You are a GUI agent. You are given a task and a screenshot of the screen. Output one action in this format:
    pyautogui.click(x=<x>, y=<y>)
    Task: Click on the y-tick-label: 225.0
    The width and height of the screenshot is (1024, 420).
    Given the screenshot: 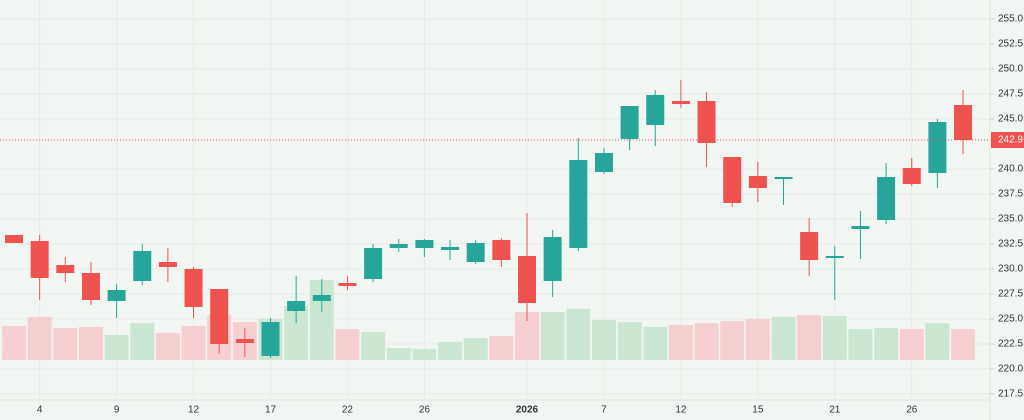 What is the action you would take?
    pyautogui.click(x=1010, y=319)
    